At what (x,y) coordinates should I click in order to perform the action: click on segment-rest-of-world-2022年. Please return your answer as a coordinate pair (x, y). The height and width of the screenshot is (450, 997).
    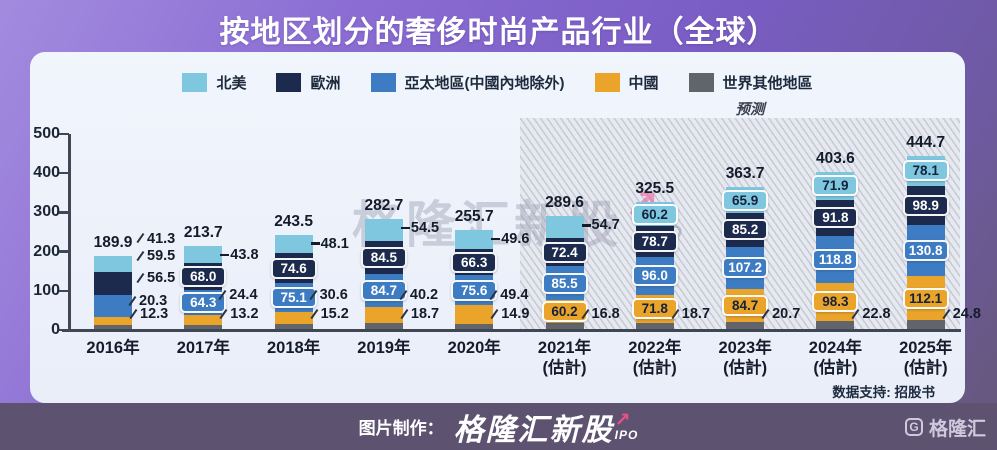
    Looking at the image, I should click on (654, 326).